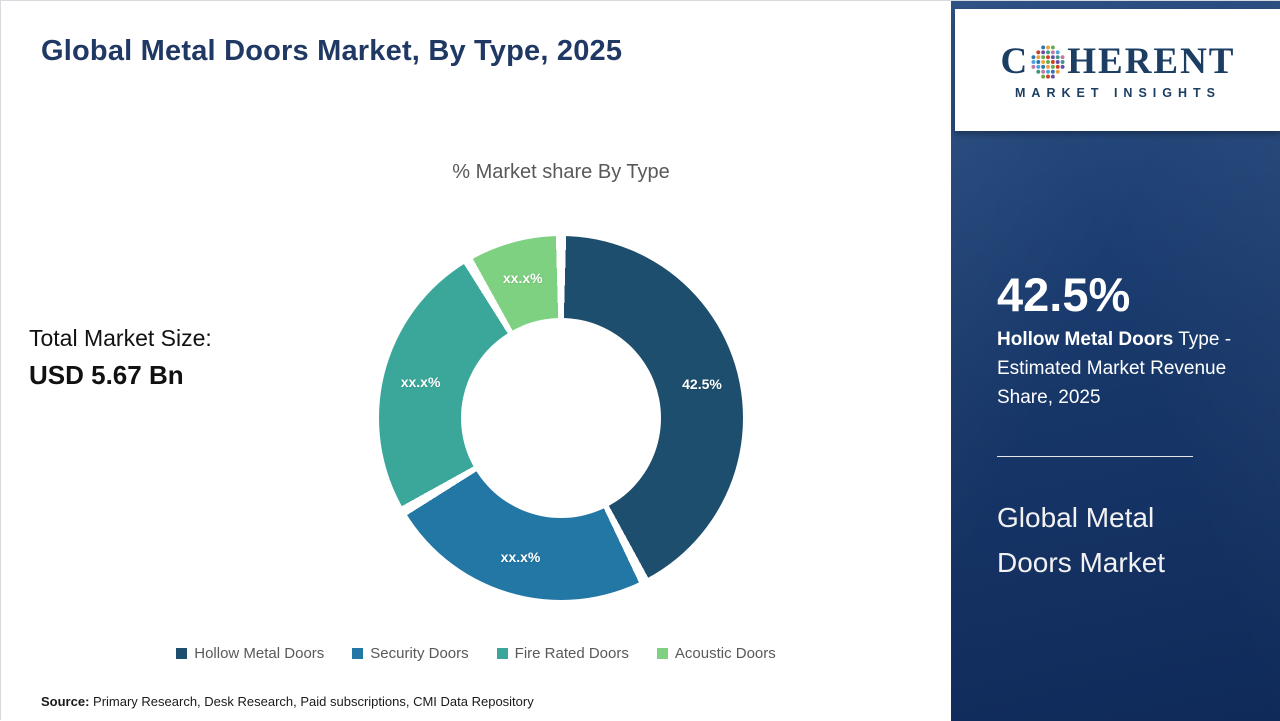 The image size is (1280, 721). Describe the element at coordinates (561, 172) in the screenshot. I see `chart-subtitle: % Market share By Type` at that location.